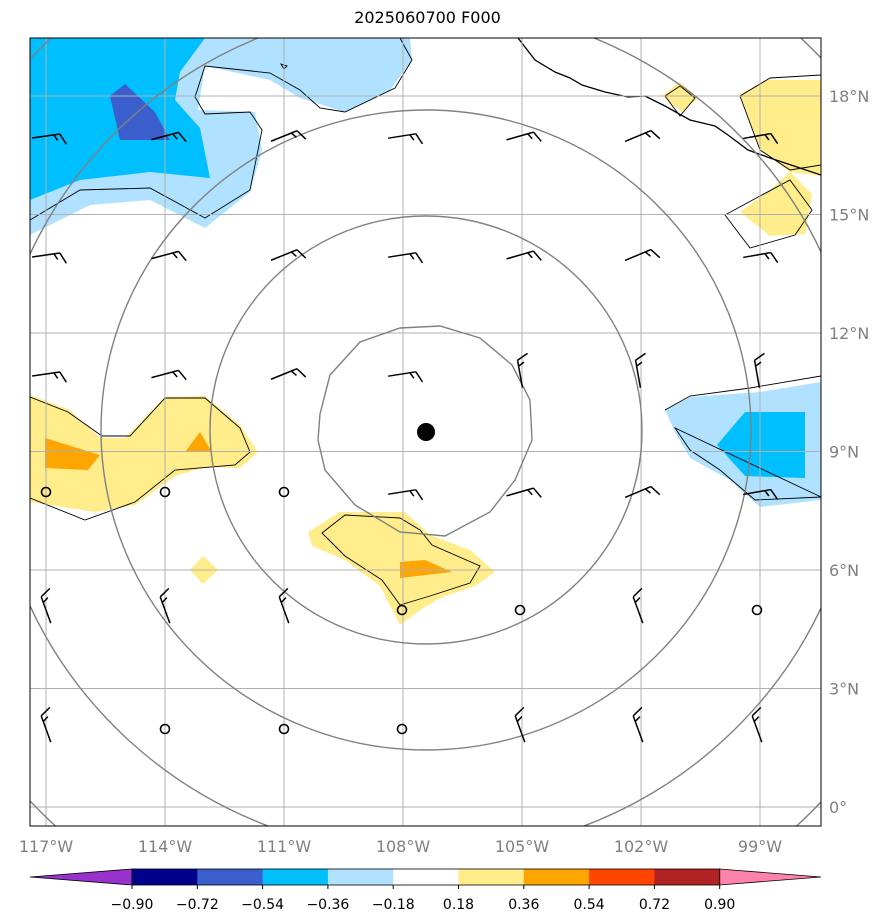  Describe the element at coordinates (140, 112) in the screenshot. I see `negative-anomaly-strong-nw` at that location.